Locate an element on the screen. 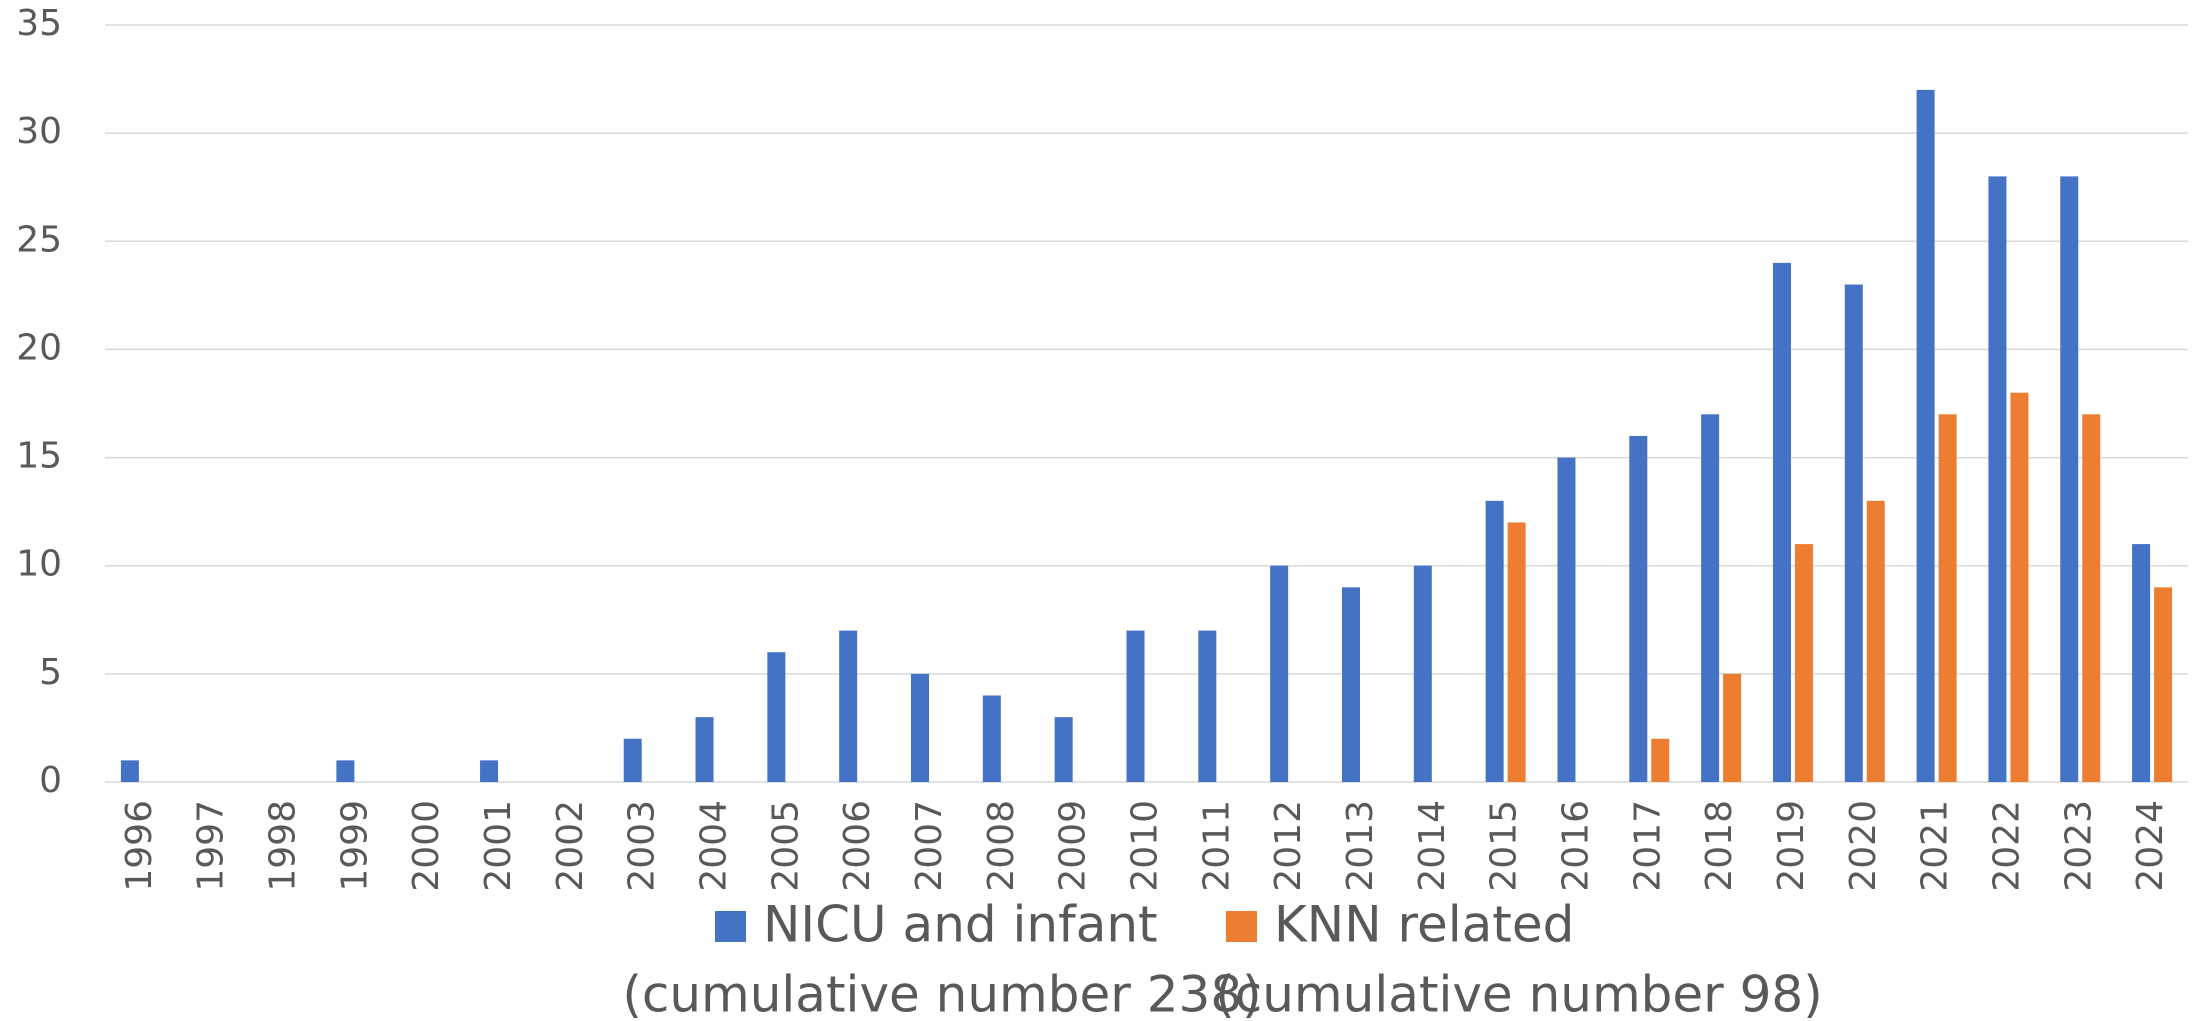 The image size is (2197, 1021). y-tick-label: 35 is located at coordinates (39, 23).